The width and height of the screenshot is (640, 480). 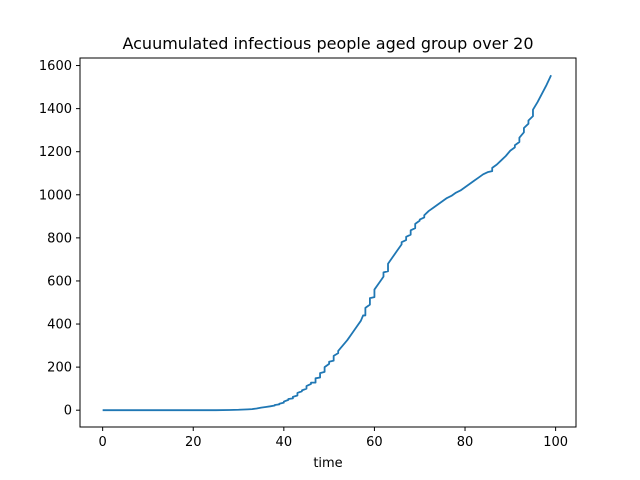 I want to click on x-tick-label: 100, so click(x=555, y=442).